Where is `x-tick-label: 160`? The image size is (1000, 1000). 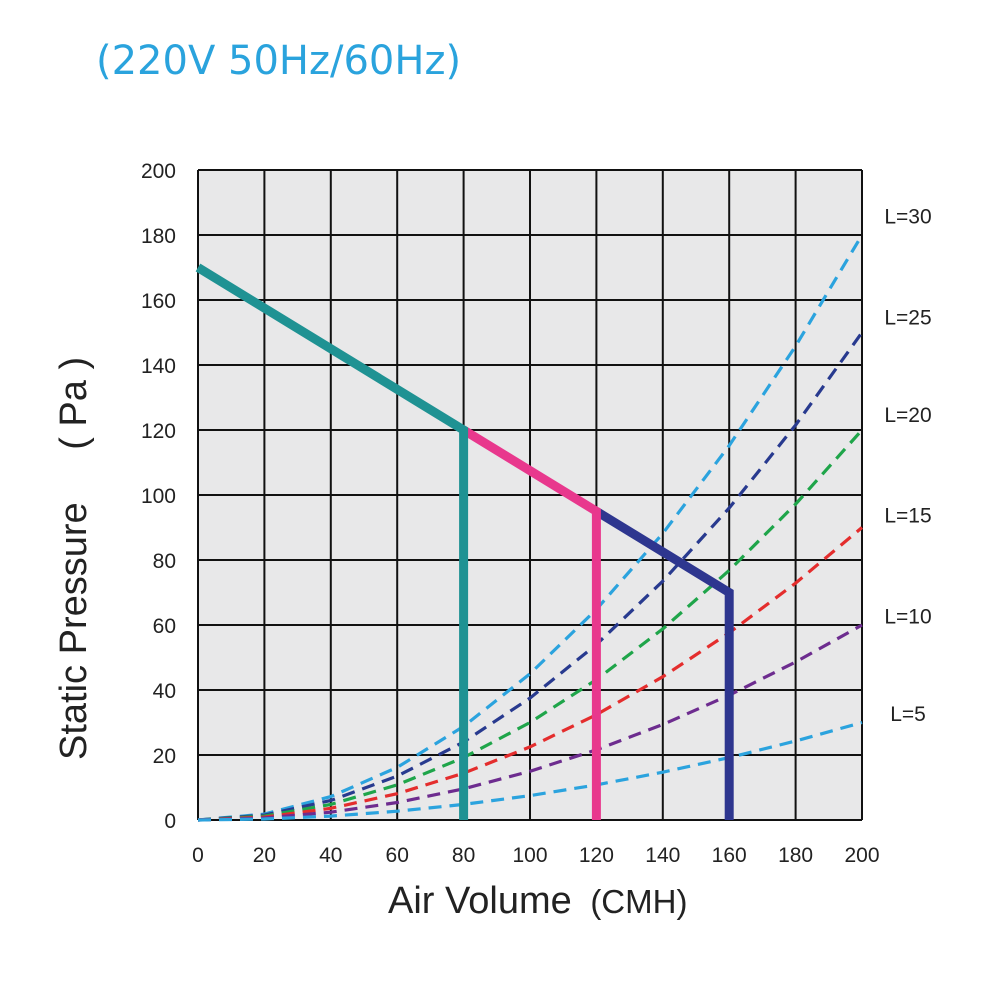 x-tick-label: 160 is located at coordinates (729, 855).